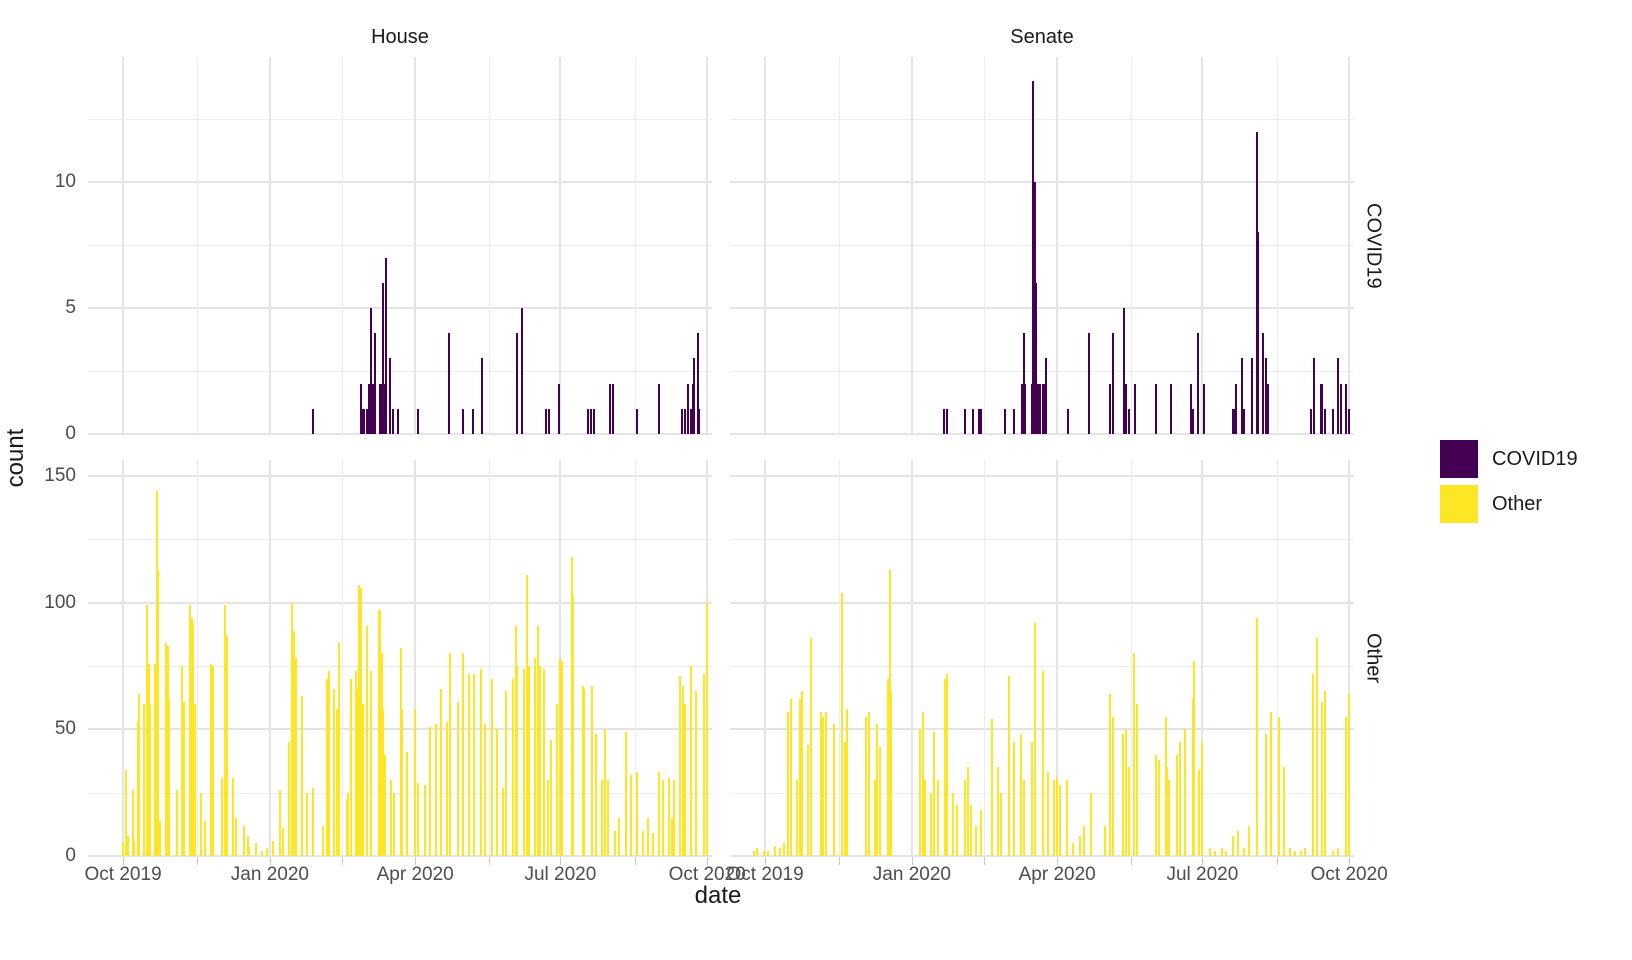 The image size is (1632, 960). What do you see at coordinates (70, 307) in the screenshot?
I see `y-tick-label: 5` at bounding box center [70, 307].